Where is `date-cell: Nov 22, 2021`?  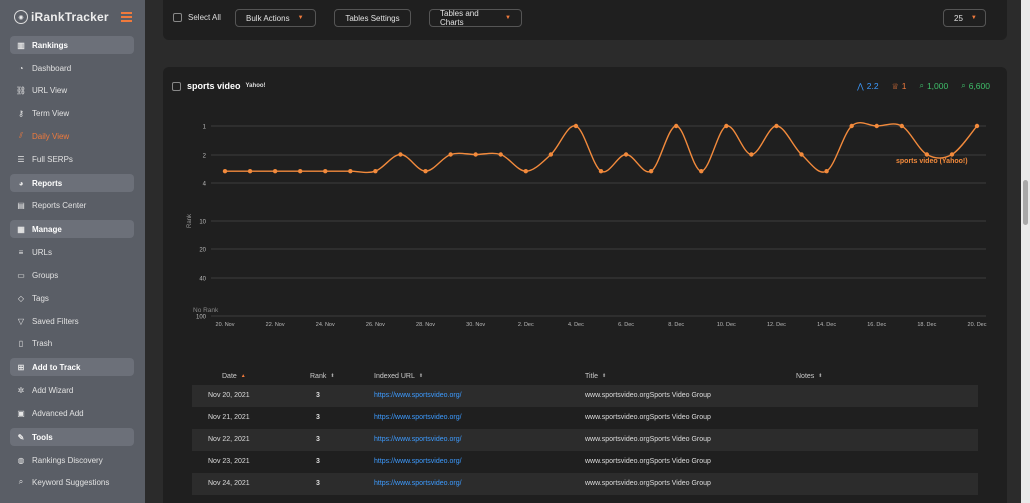
date-cell: Nov 22, 2021 is located at coordinates (229, 439).